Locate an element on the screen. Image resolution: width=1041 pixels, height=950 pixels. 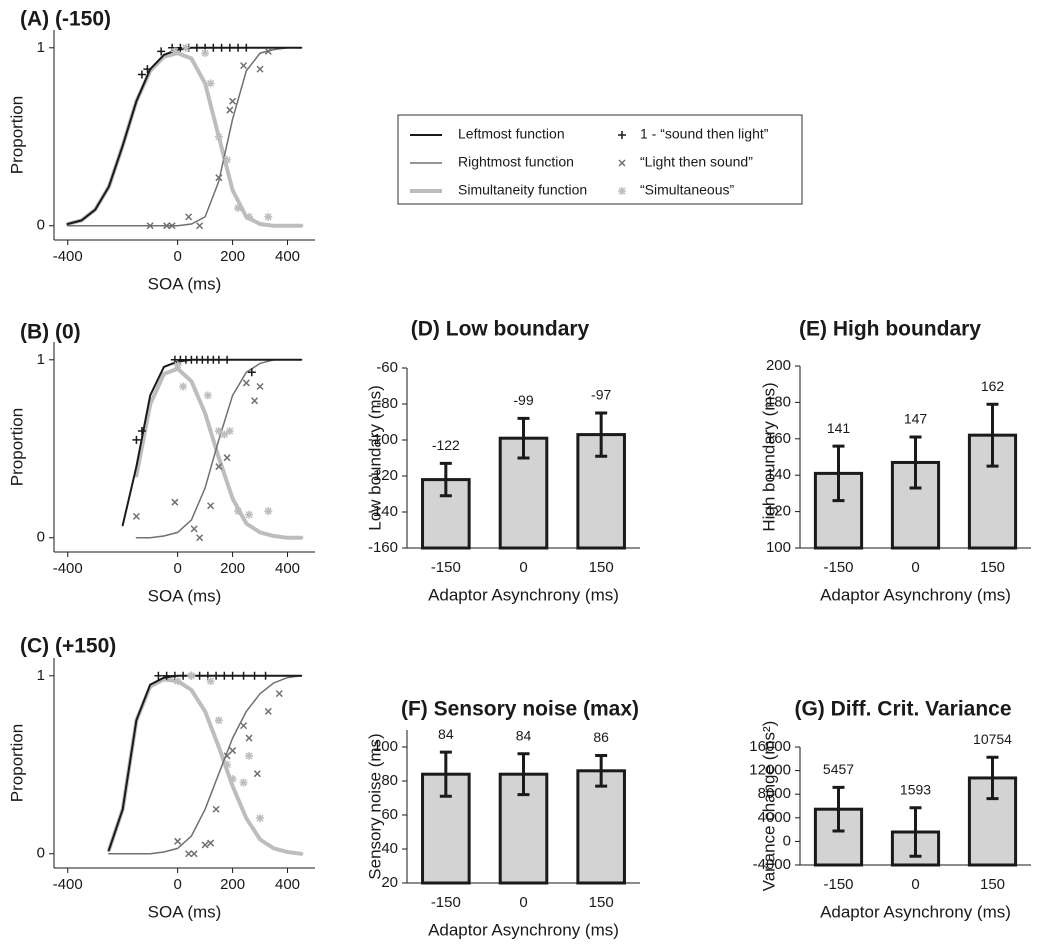
y-tick-label: 4000 is located at coordinates (774, 817).